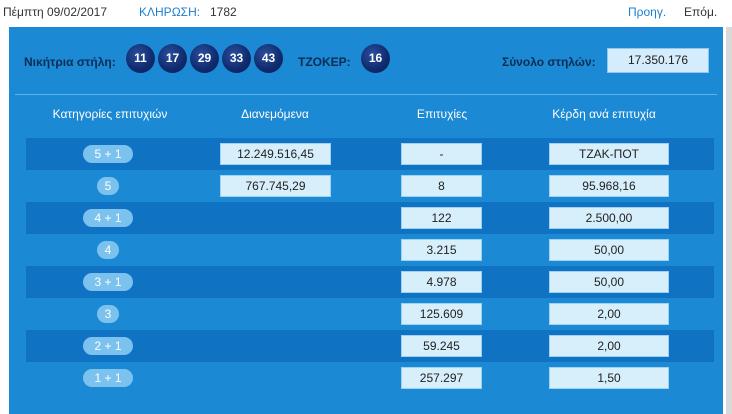  Describe the element at coordinates (275, 186) in the screenshot. I see `distributed-amount: 767.745,29` at that location.